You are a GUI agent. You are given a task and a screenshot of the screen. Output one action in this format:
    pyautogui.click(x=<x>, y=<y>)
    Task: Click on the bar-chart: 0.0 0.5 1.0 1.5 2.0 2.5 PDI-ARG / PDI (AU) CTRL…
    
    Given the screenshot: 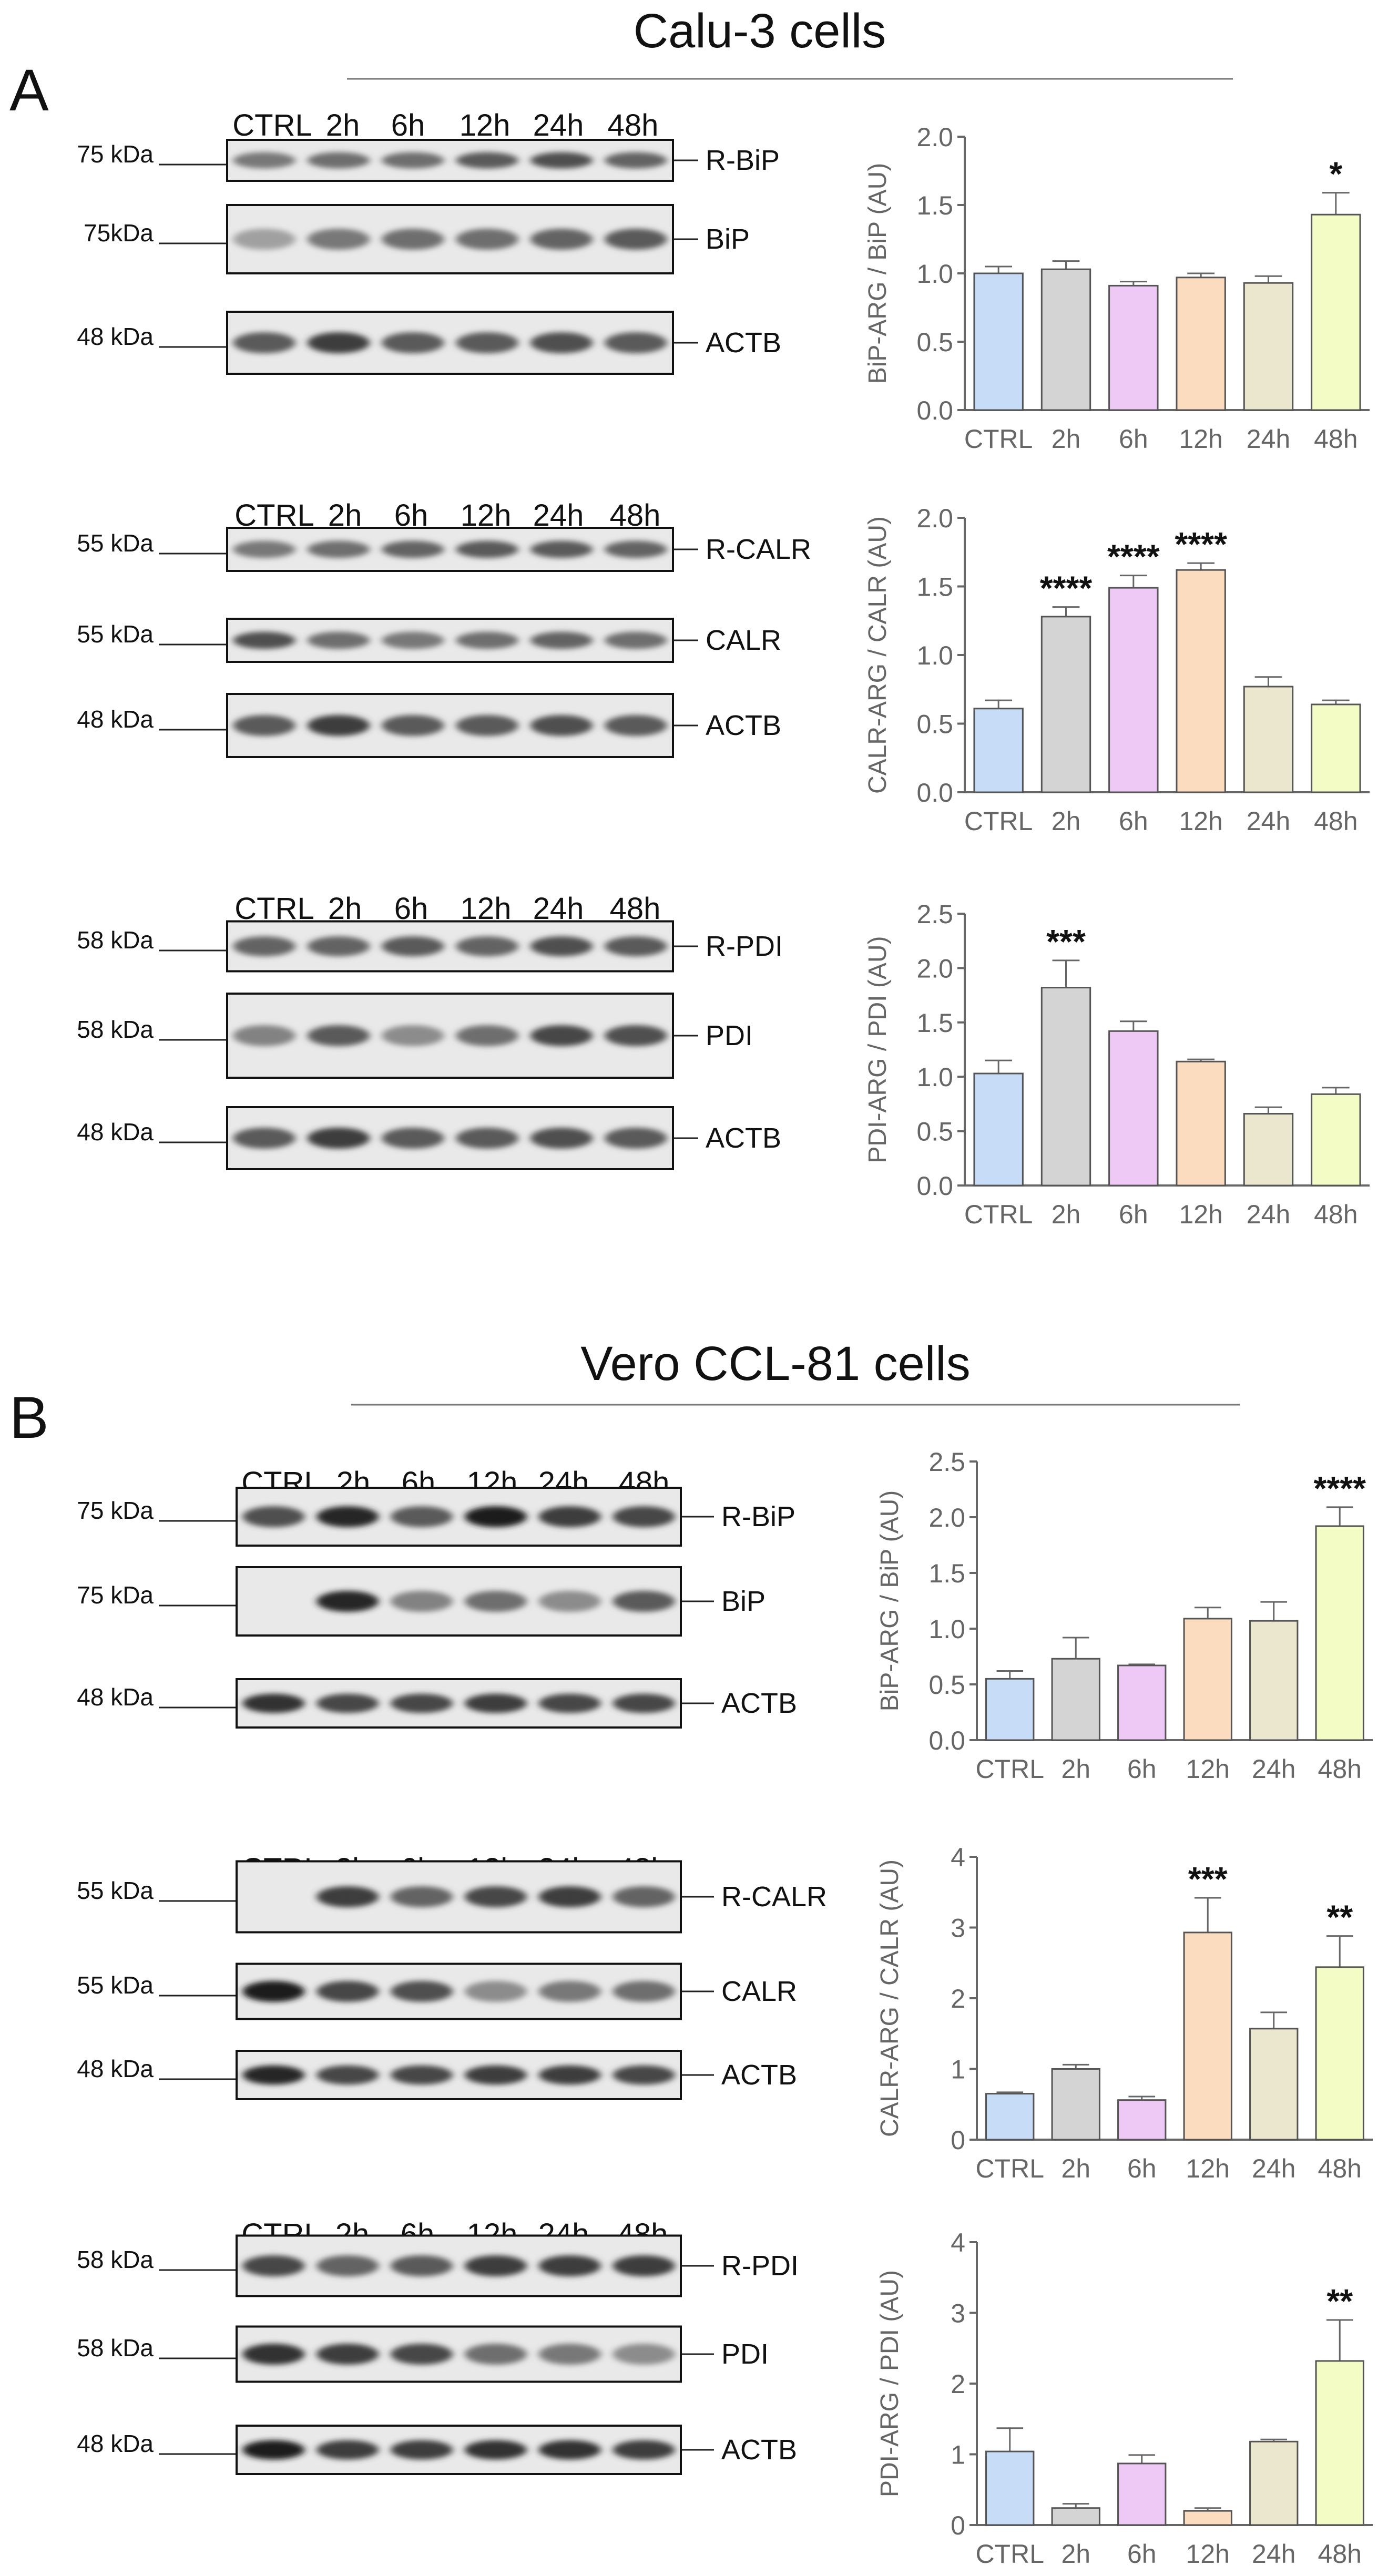 What is the action you would take?
    pyautogui.click(x=1117, y=1064)
    